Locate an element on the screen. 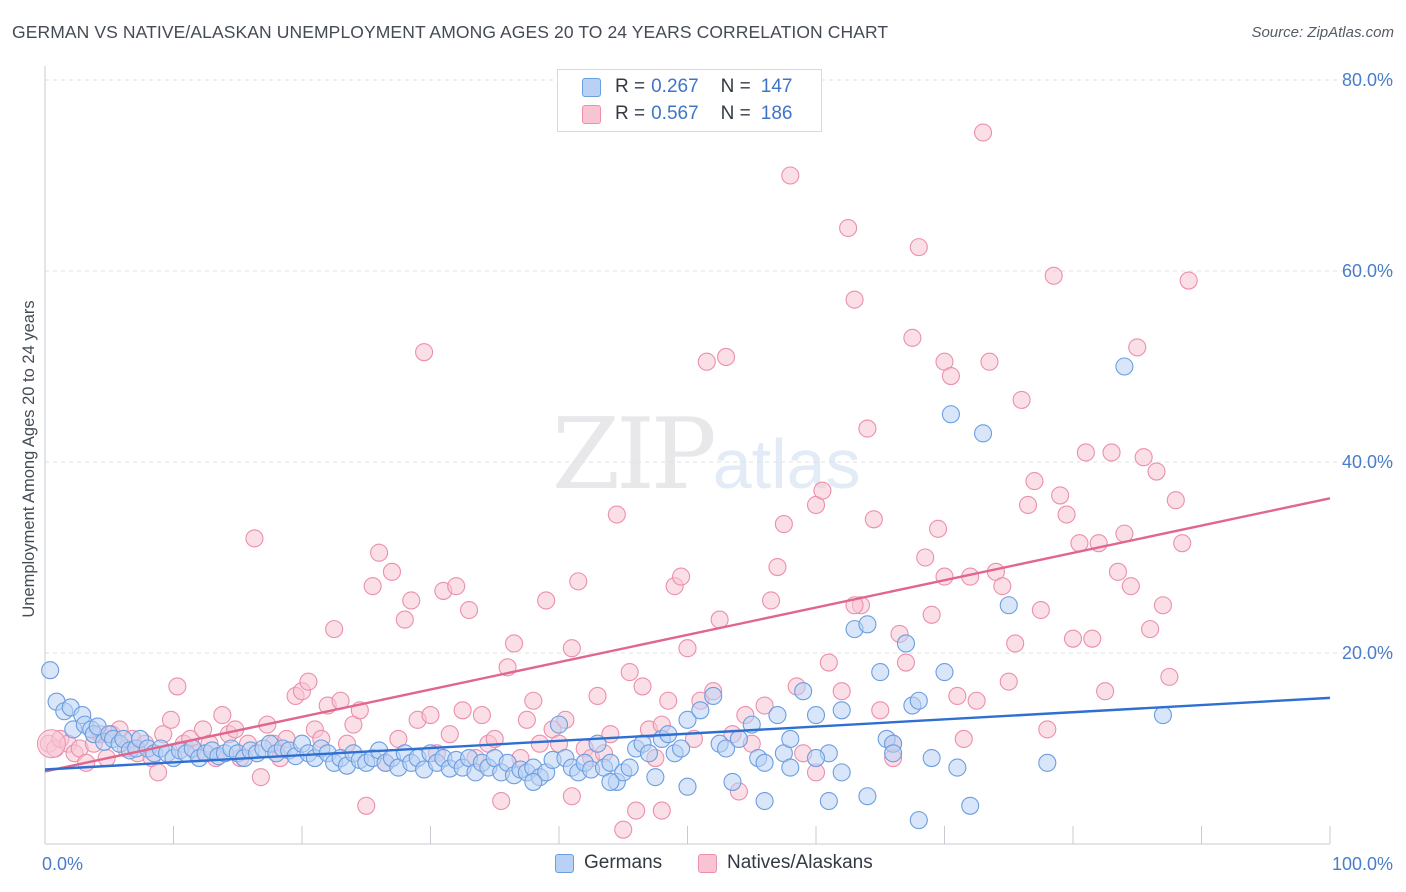 The width and height of the screenshot is (1406, 892). x-tick-label: 100.0% is located at coordinates (1362, 864).